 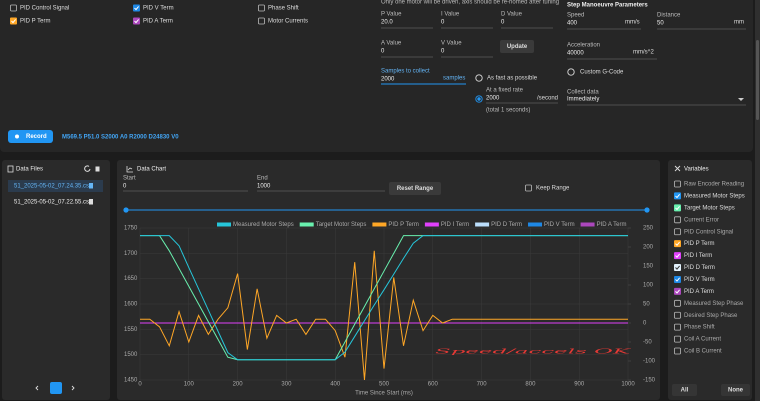 What do you see at coordinates (506, 225) in the screenshot?
I see `legend-label: PID D Term` at bounding box center [506, 225].